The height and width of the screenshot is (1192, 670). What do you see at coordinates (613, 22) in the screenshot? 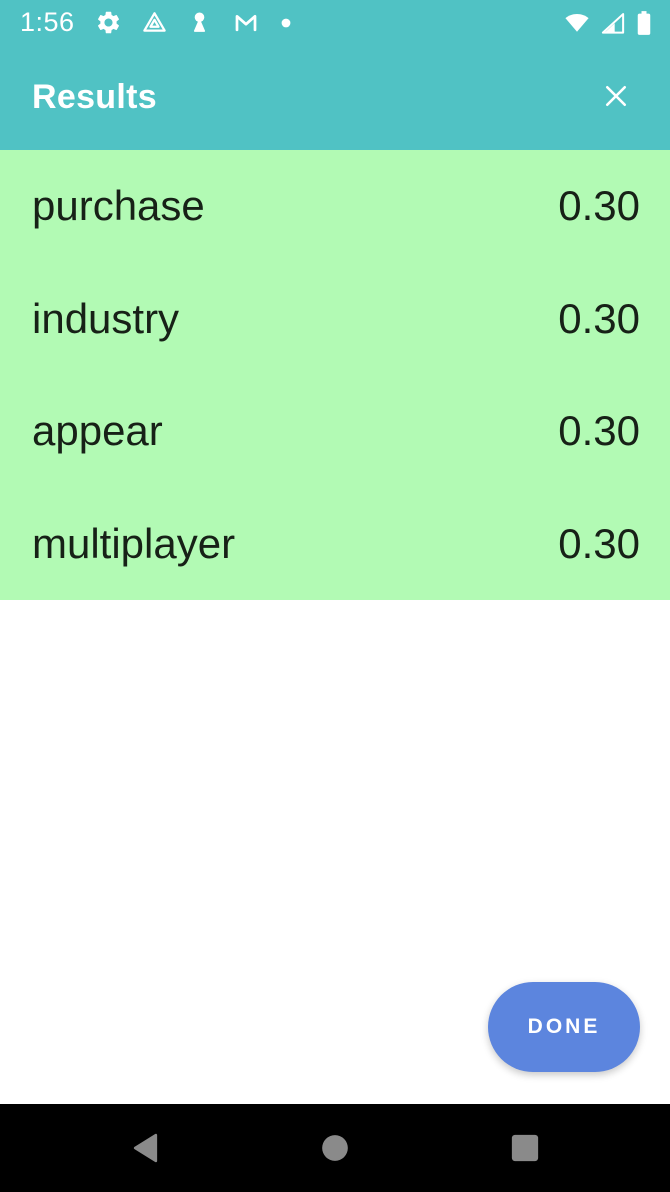
I see `cell-signal-icon` at bounding box center [613, 22].